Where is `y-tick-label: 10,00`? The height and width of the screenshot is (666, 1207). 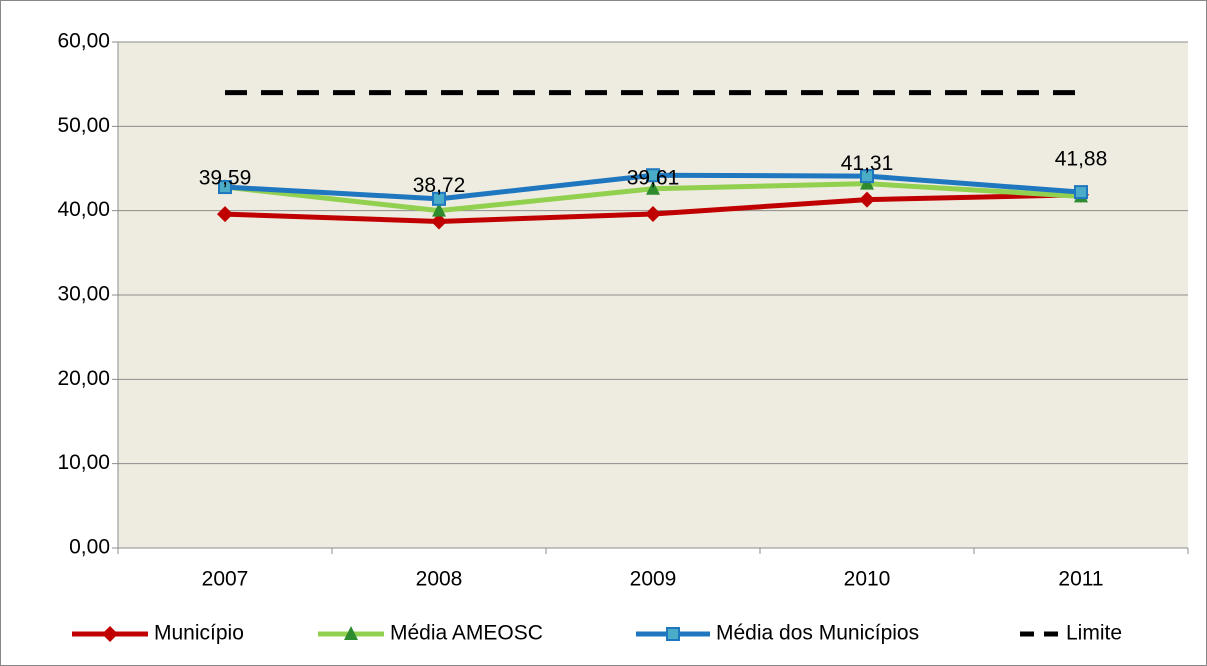
y-tick-label: 10,00 is located at coordinates (83, 462).